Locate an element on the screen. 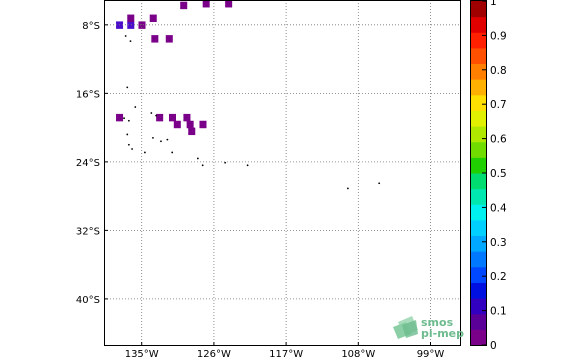  longitude-label: 126°W is located at coordinates (214, 354).